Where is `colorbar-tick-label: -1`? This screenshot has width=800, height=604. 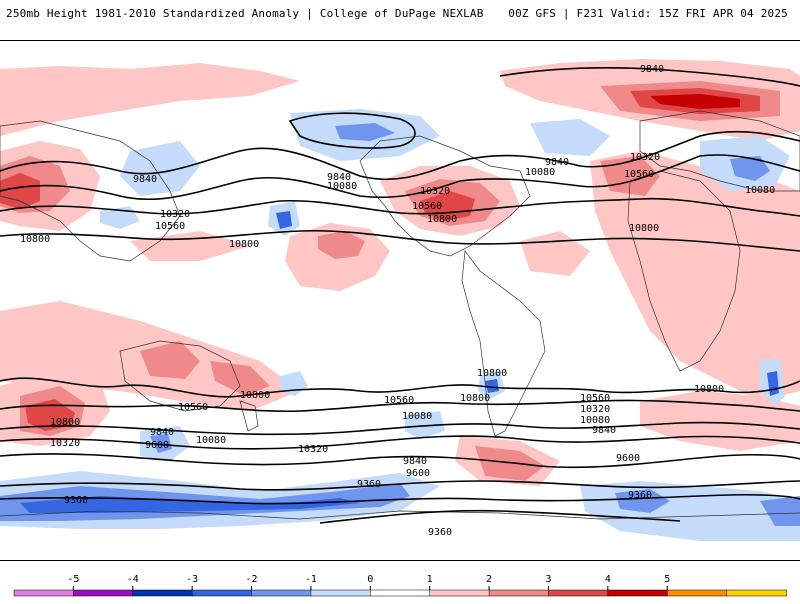 colorbar-tick-label: -1 is located at coordinates (311, 579).